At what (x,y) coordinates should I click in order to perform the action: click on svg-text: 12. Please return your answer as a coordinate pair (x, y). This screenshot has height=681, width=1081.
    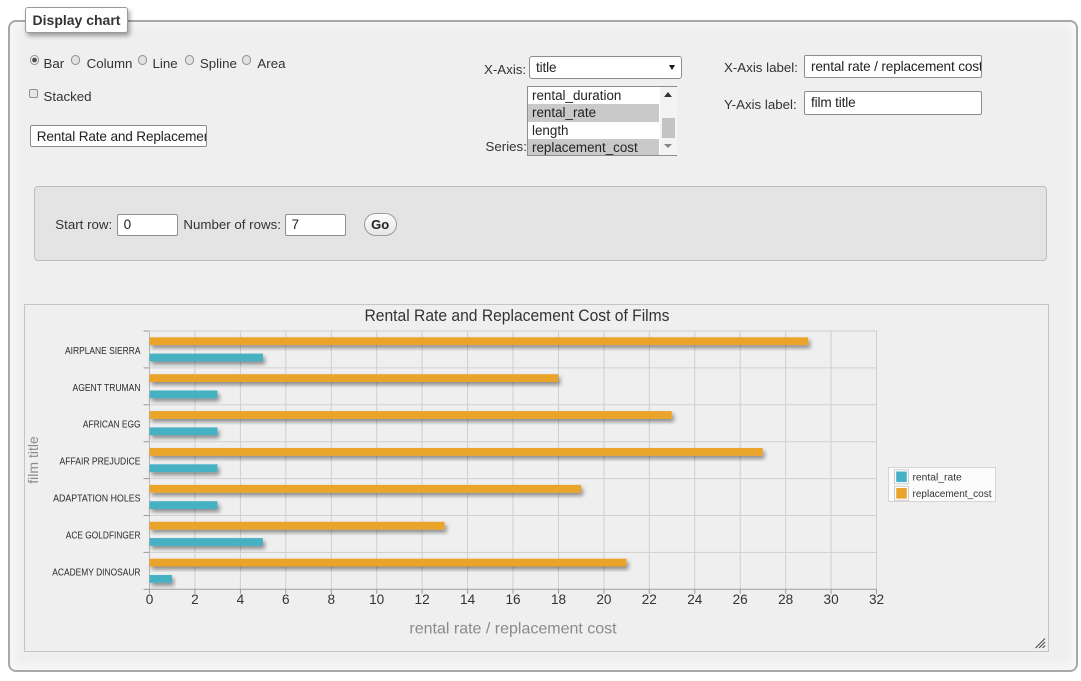
    Looking at the image, I should click on (422, 599).